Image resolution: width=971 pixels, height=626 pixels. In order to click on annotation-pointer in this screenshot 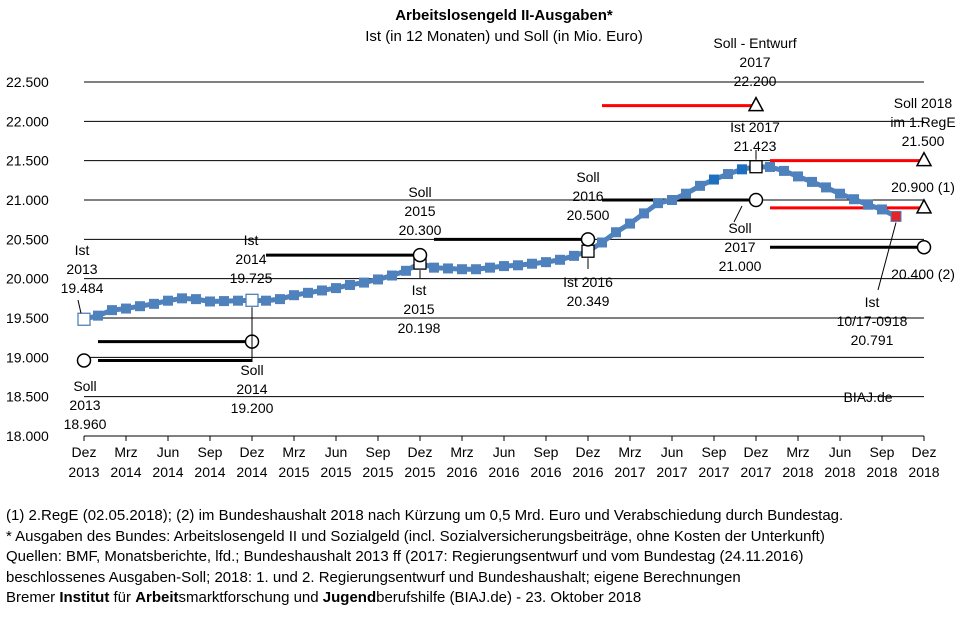, I will do `click(79, 306)`.